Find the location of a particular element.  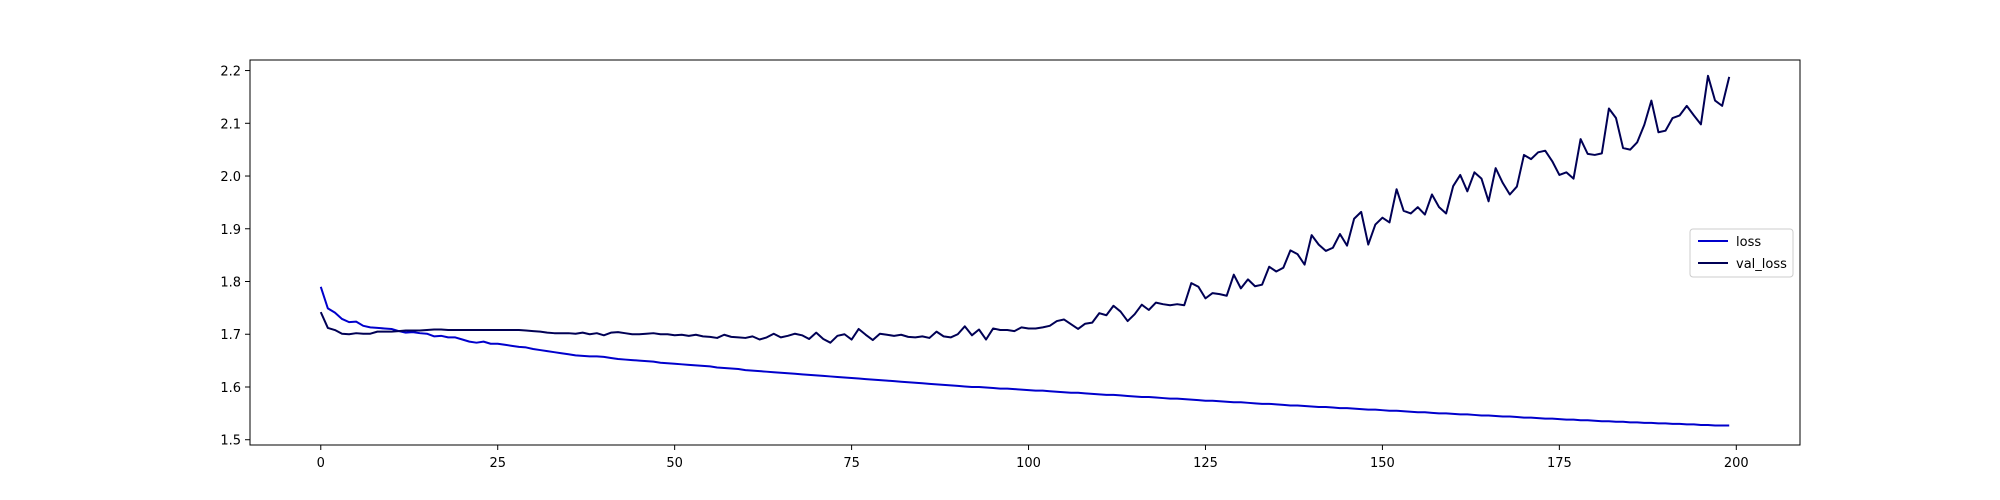

y-tick-label: 1.7 is located at coordinates (230, 335).